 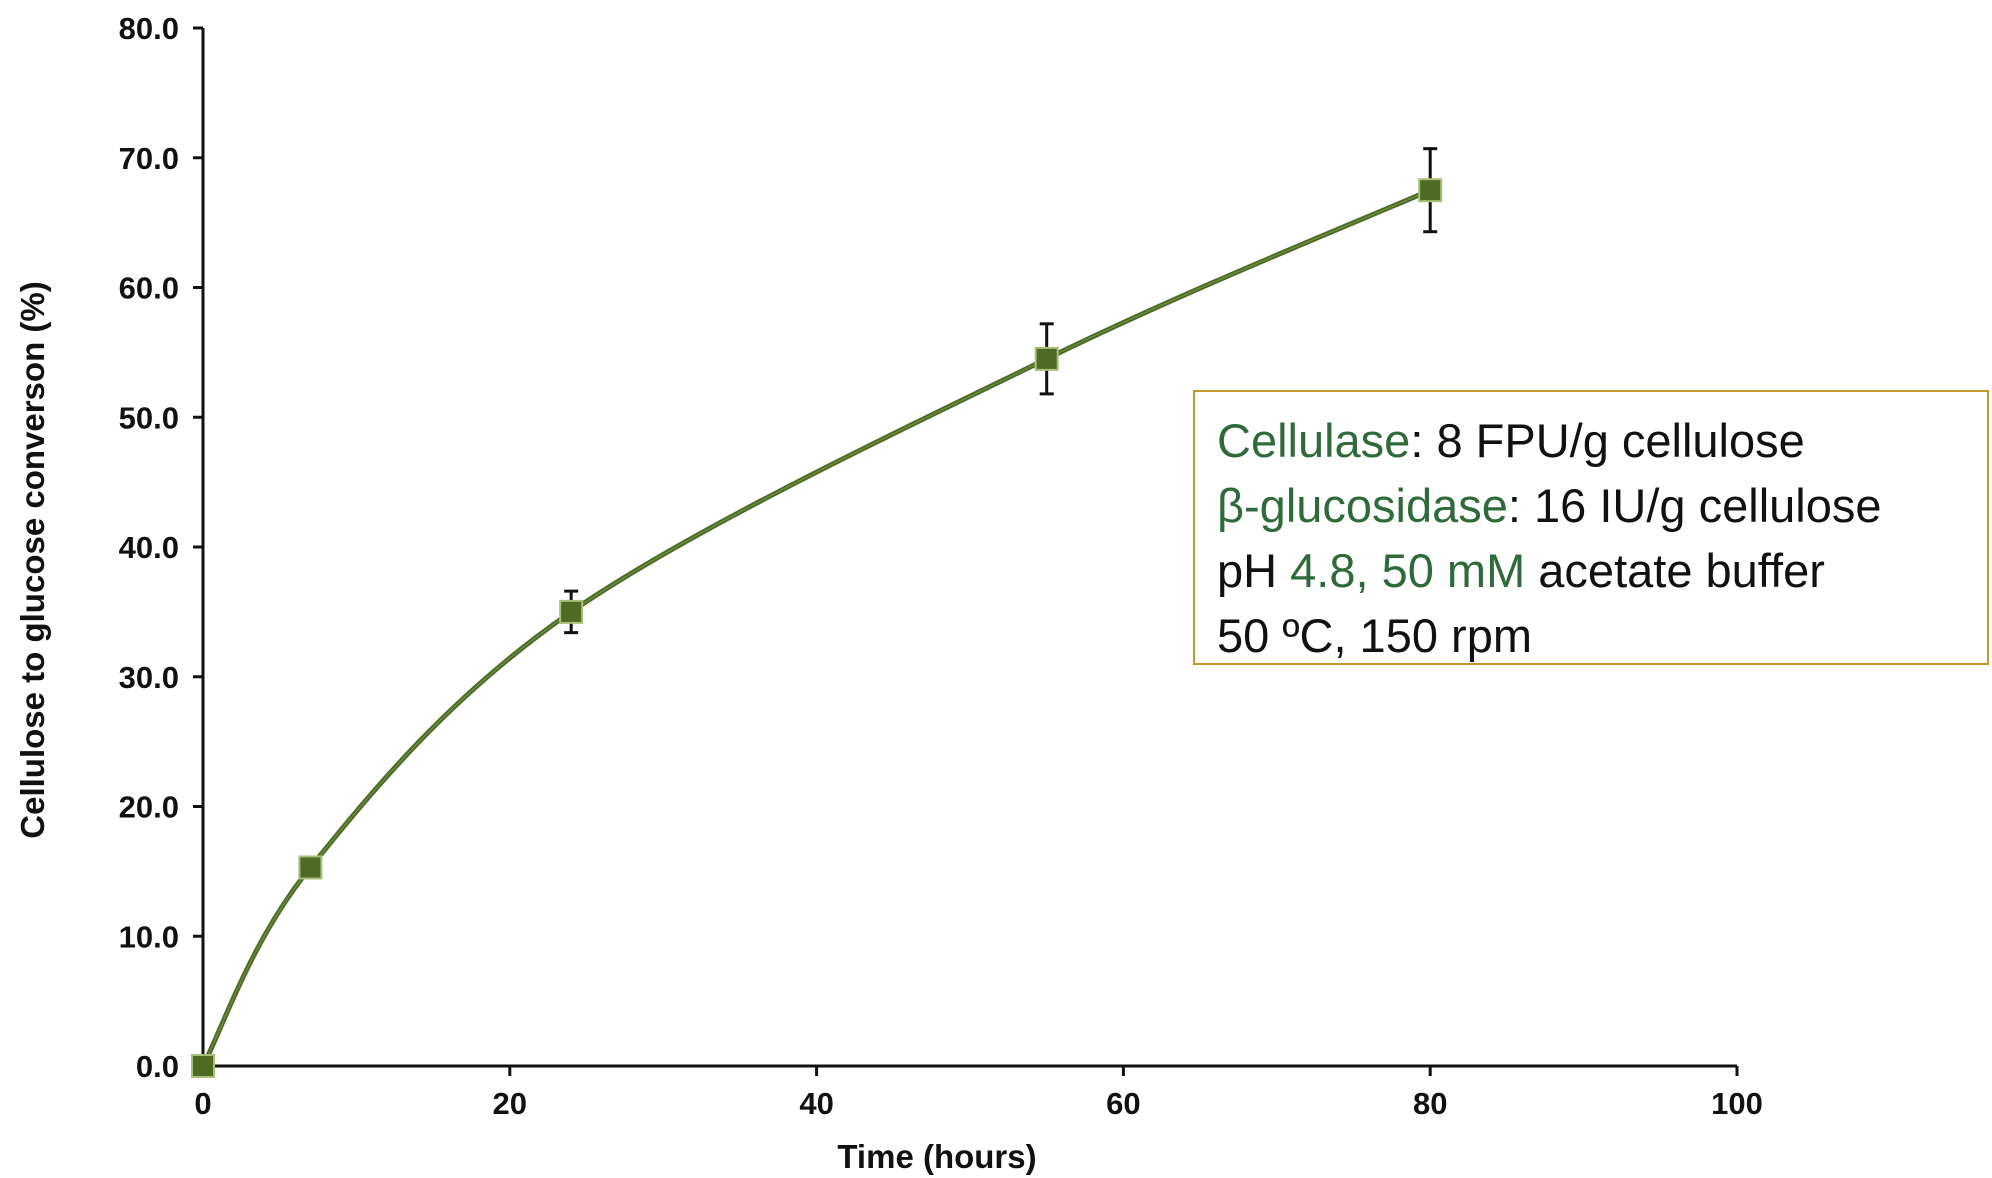 What do you see at coordinates (149, 807) in the screenshot?
I see `y-tick-label: 20.0` at bounding box center [149, 807].